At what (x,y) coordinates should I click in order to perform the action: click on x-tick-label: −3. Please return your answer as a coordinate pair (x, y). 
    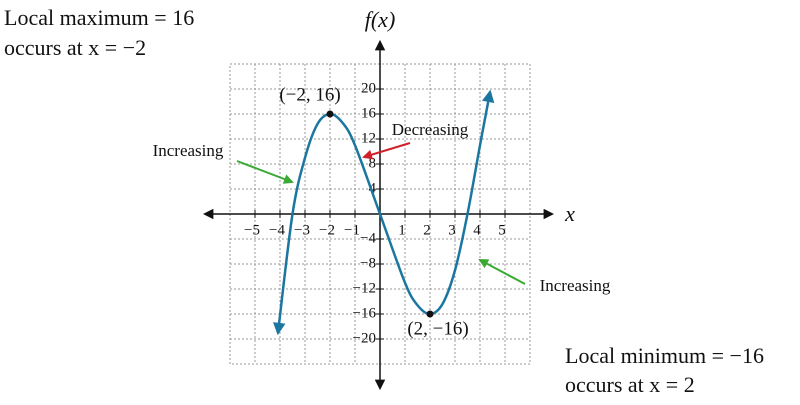
    Looking at the image, I should click on (302, 230).